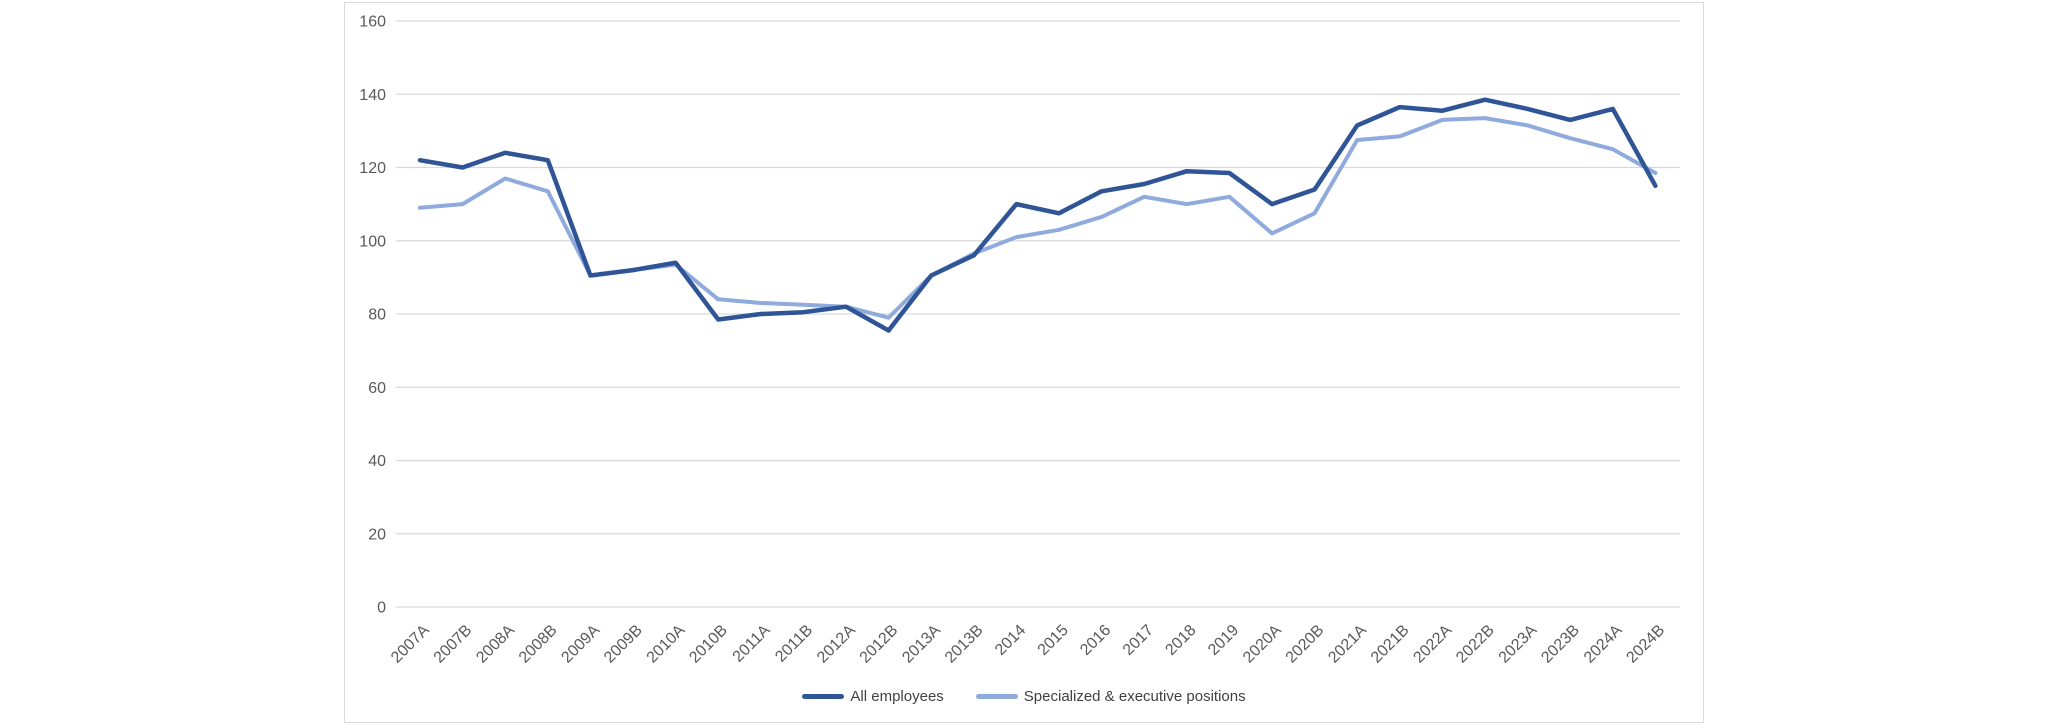  Describe the element at coordinates (879, 644) in the screenshot. I see `x-tick-label: 2012B` at that location.